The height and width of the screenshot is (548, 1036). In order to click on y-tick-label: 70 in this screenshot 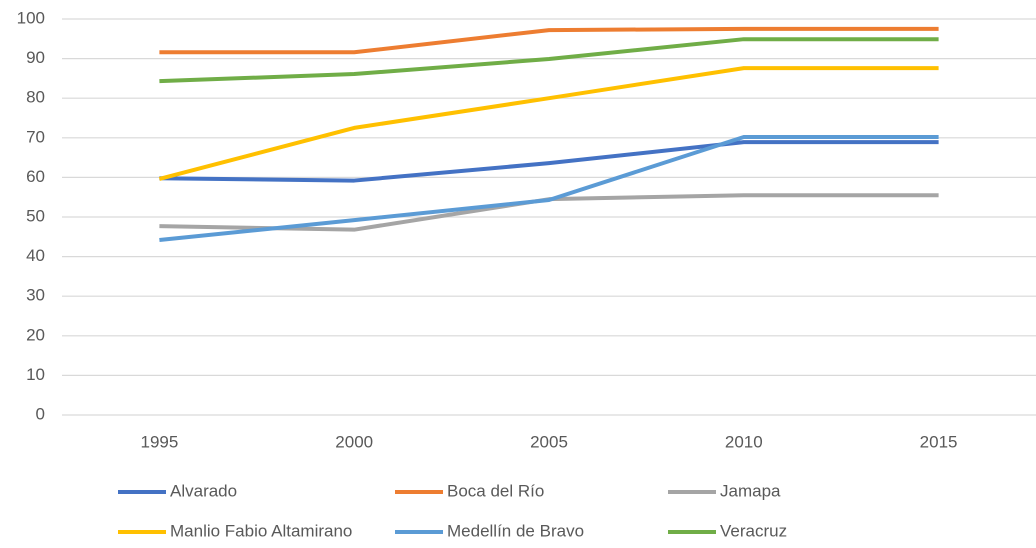, I will do `click(35, 136)`.